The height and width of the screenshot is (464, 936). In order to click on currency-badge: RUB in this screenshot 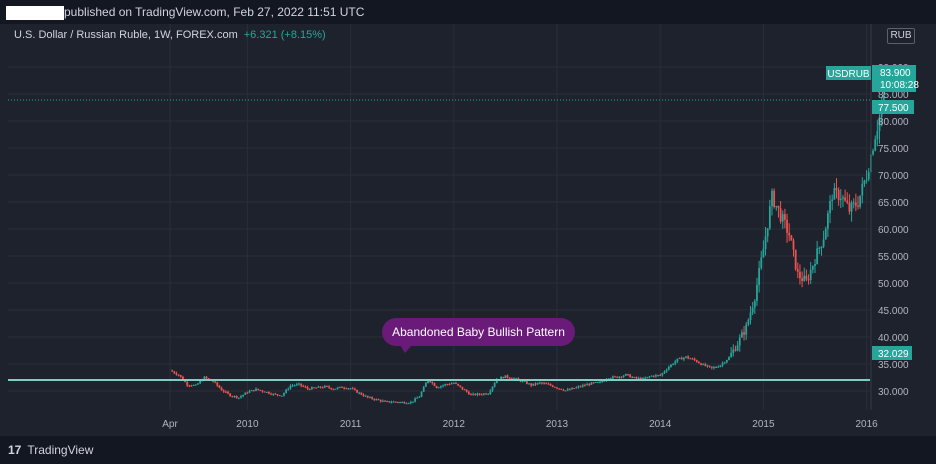, I will do `click(901, 36)`.